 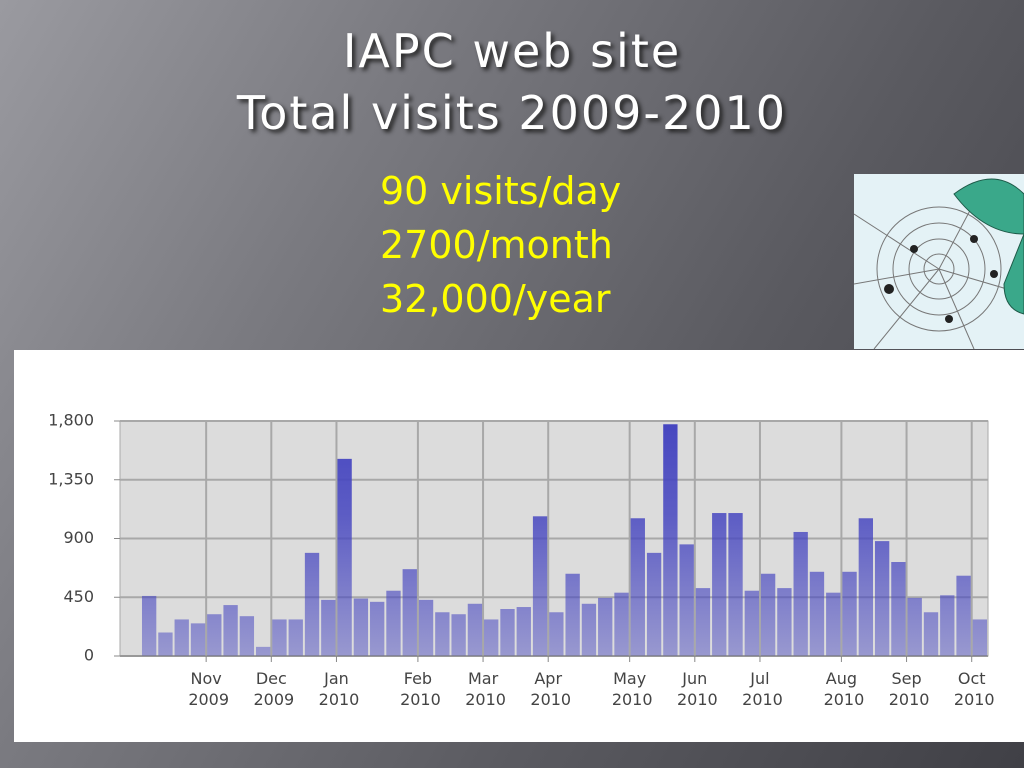 I want to click on x-tick-label: May 2010, so click(x=630, y=689).